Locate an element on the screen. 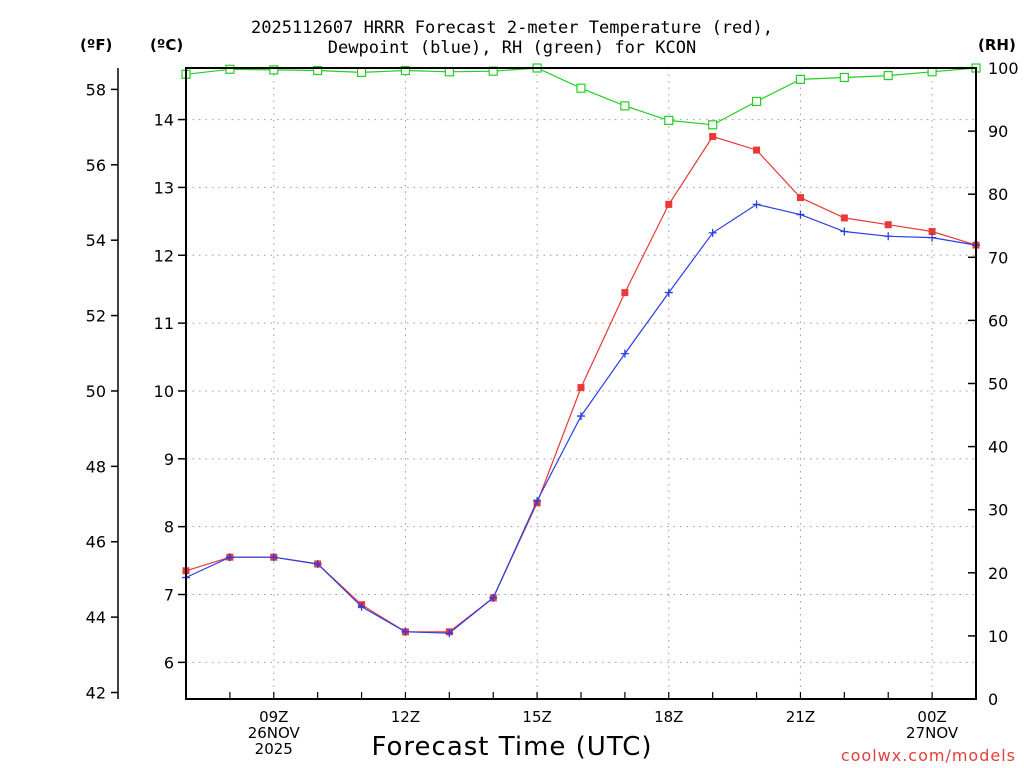 Image resolution: width=1024 pixels, height=768 pixels. x-tick-label: 15Z is located at coordinates (536, 717).